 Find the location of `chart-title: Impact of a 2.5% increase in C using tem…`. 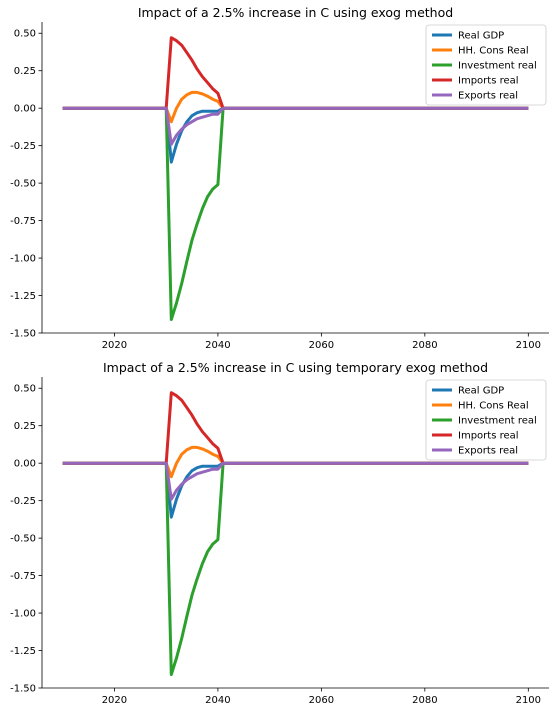

chart-title: Impact of a 2.5% increase in C using tem… is located at coordinates (295, 367).